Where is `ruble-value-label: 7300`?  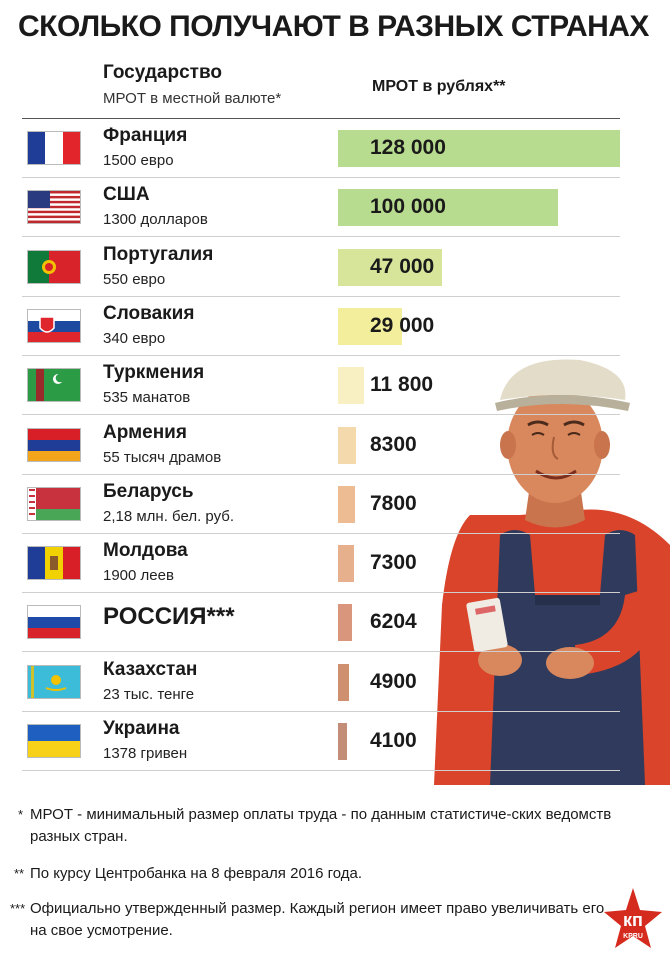
ruble-value-label: 7300 is located at coordinates (393, 563).